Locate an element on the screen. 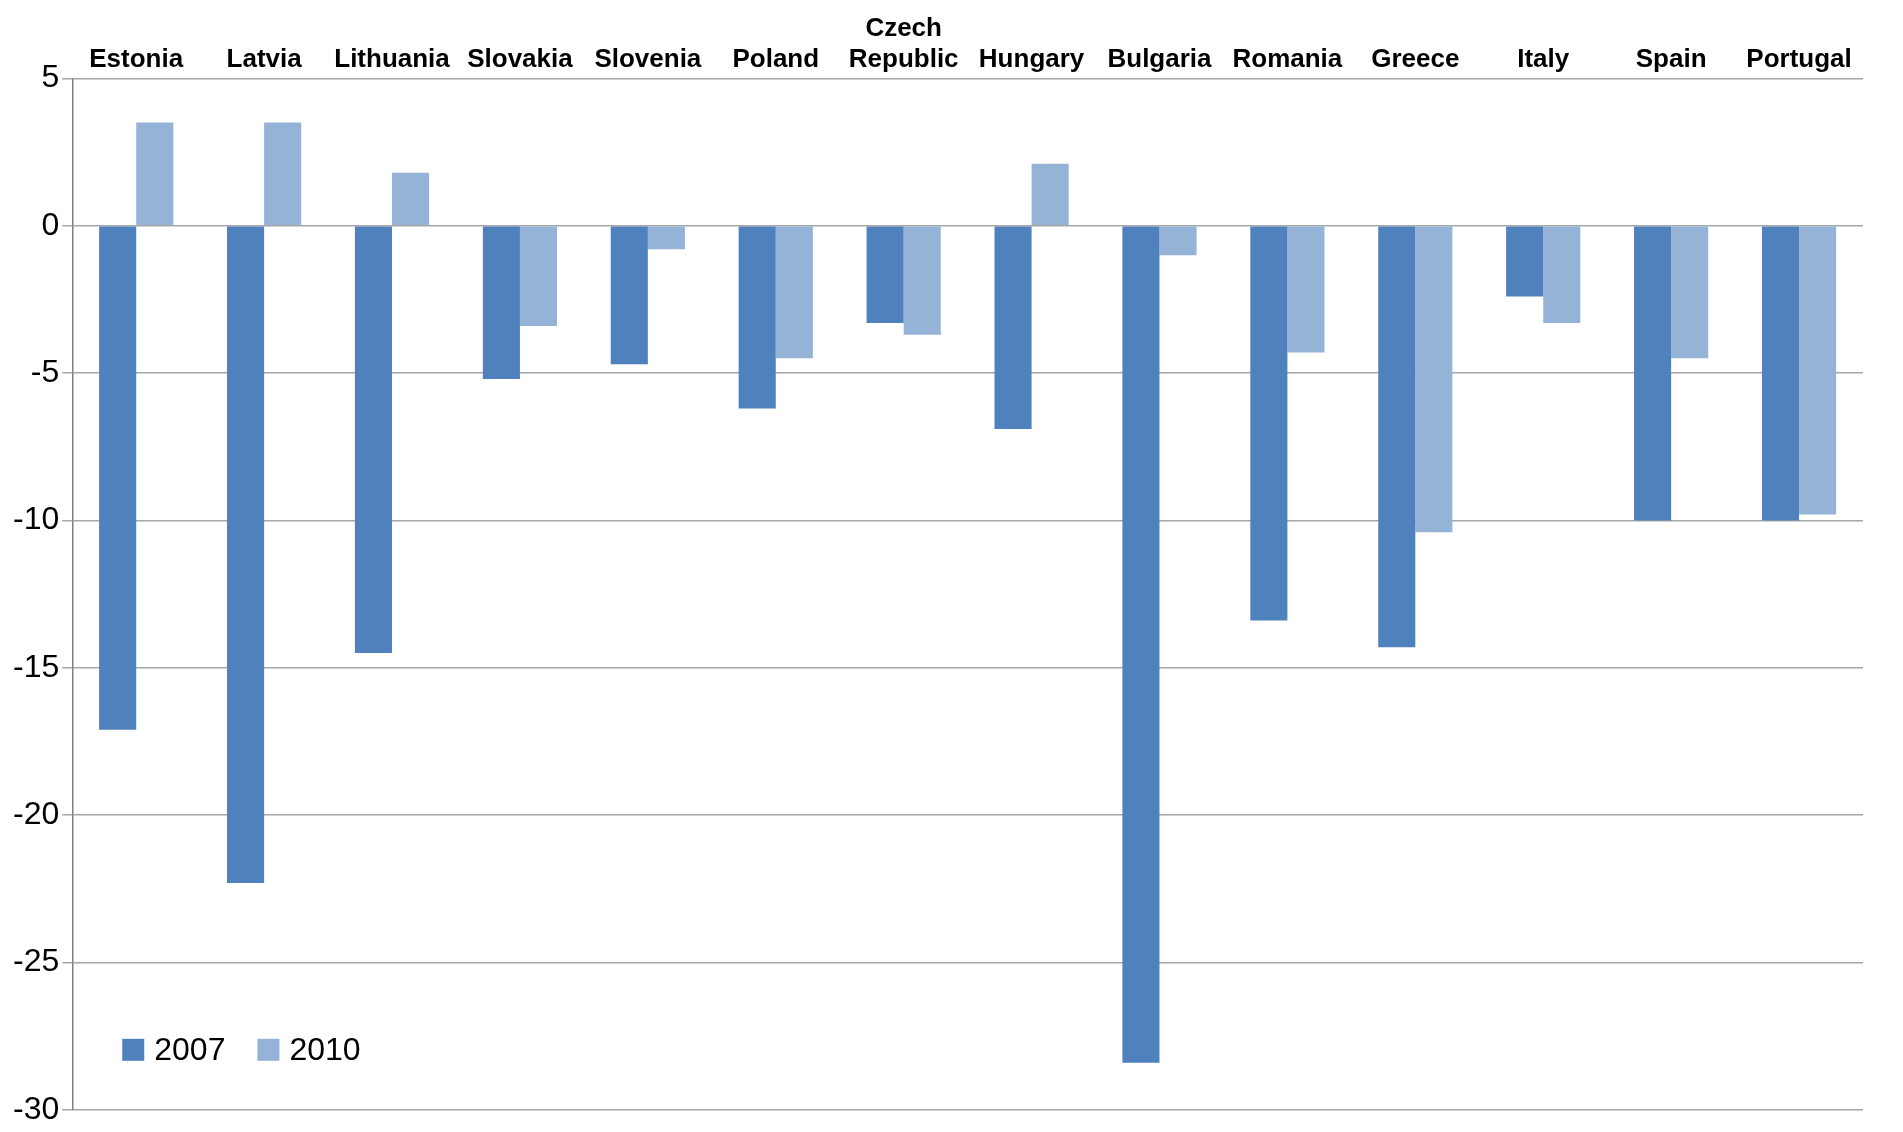  y-tick-label: -15 is located at coordinates (36, 665).